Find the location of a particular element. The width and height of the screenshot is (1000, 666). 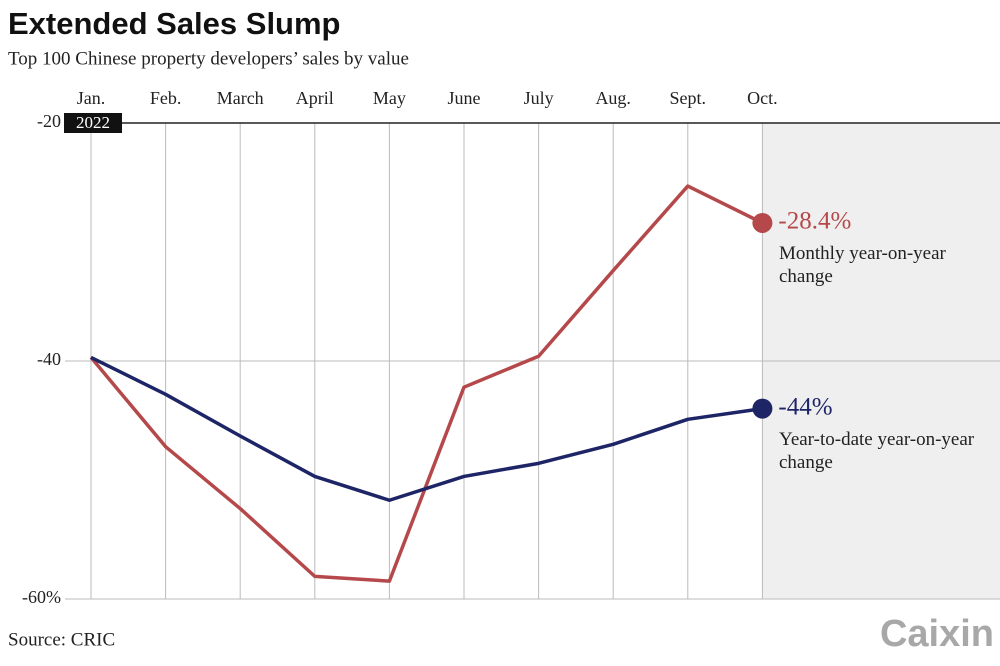

year-label: 2022 is located at coordinates (93, 122).